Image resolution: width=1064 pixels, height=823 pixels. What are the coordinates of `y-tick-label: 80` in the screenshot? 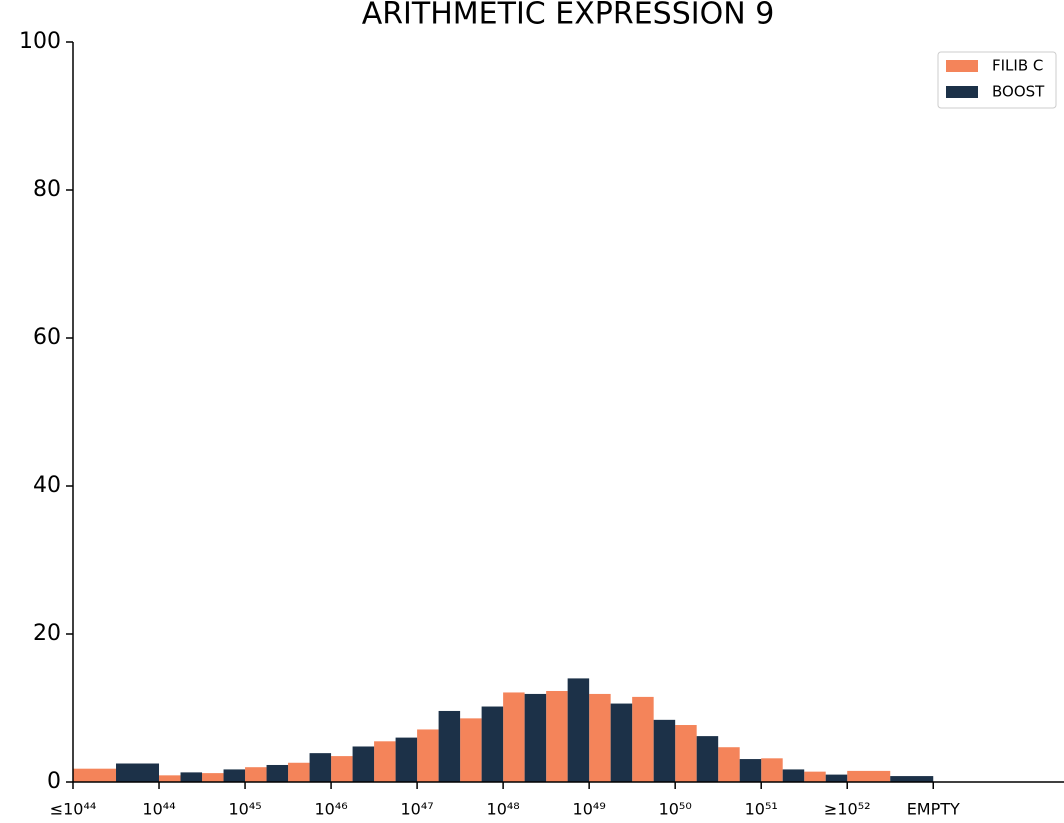 It's located at (47, 189).